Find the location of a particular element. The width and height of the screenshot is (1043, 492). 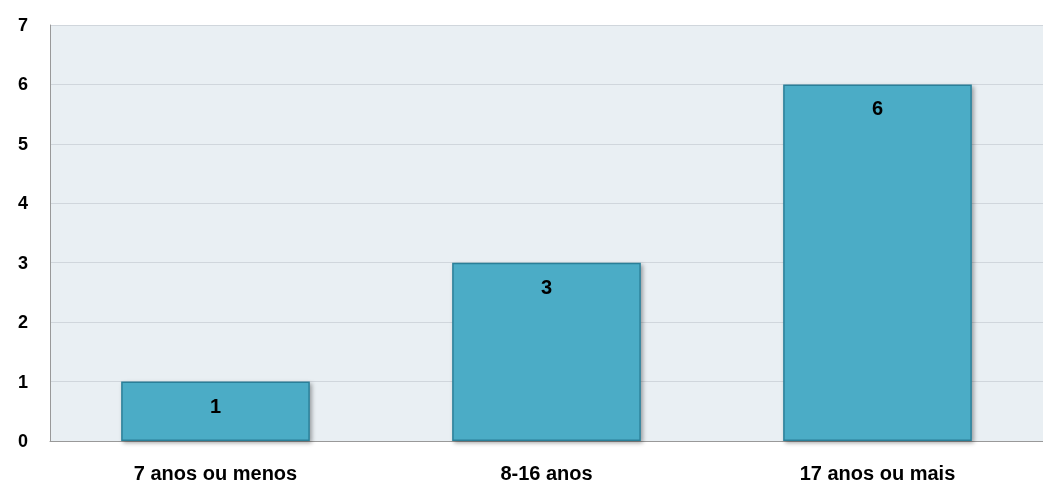

y-tick-label: 3 is located at coordinates (22, 262).